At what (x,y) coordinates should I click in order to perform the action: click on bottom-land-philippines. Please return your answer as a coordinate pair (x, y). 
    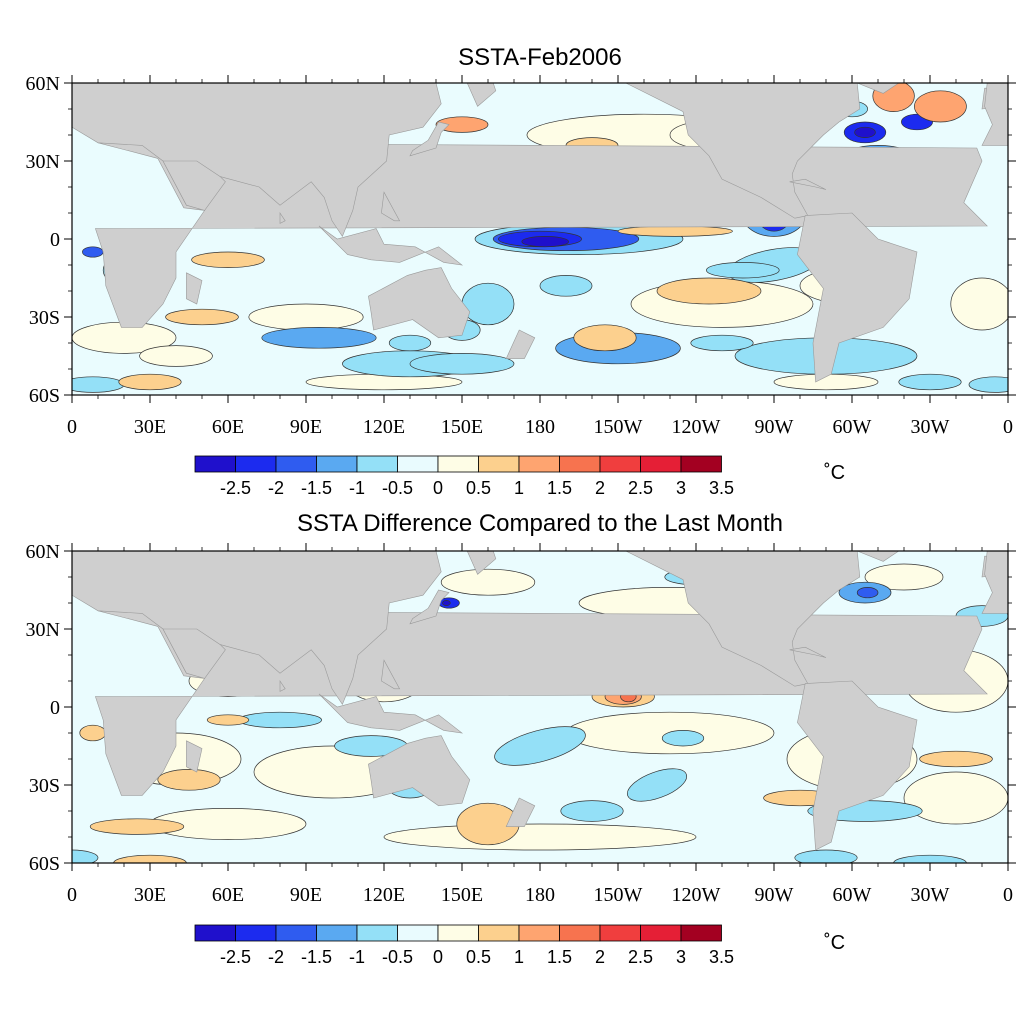
    Looking at the image, I should click on (391, 674).